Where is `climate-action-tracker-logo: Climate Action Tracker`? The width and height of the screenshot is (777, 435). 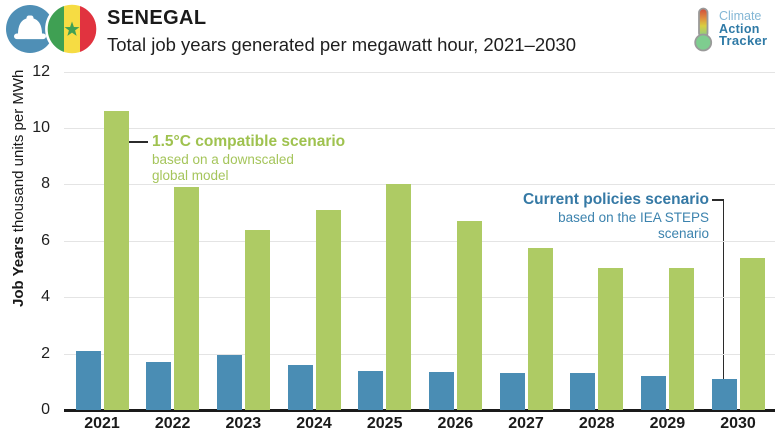 climate-action-tracker-logo: Climate Action Tracker is located at coordinates (728, 29).